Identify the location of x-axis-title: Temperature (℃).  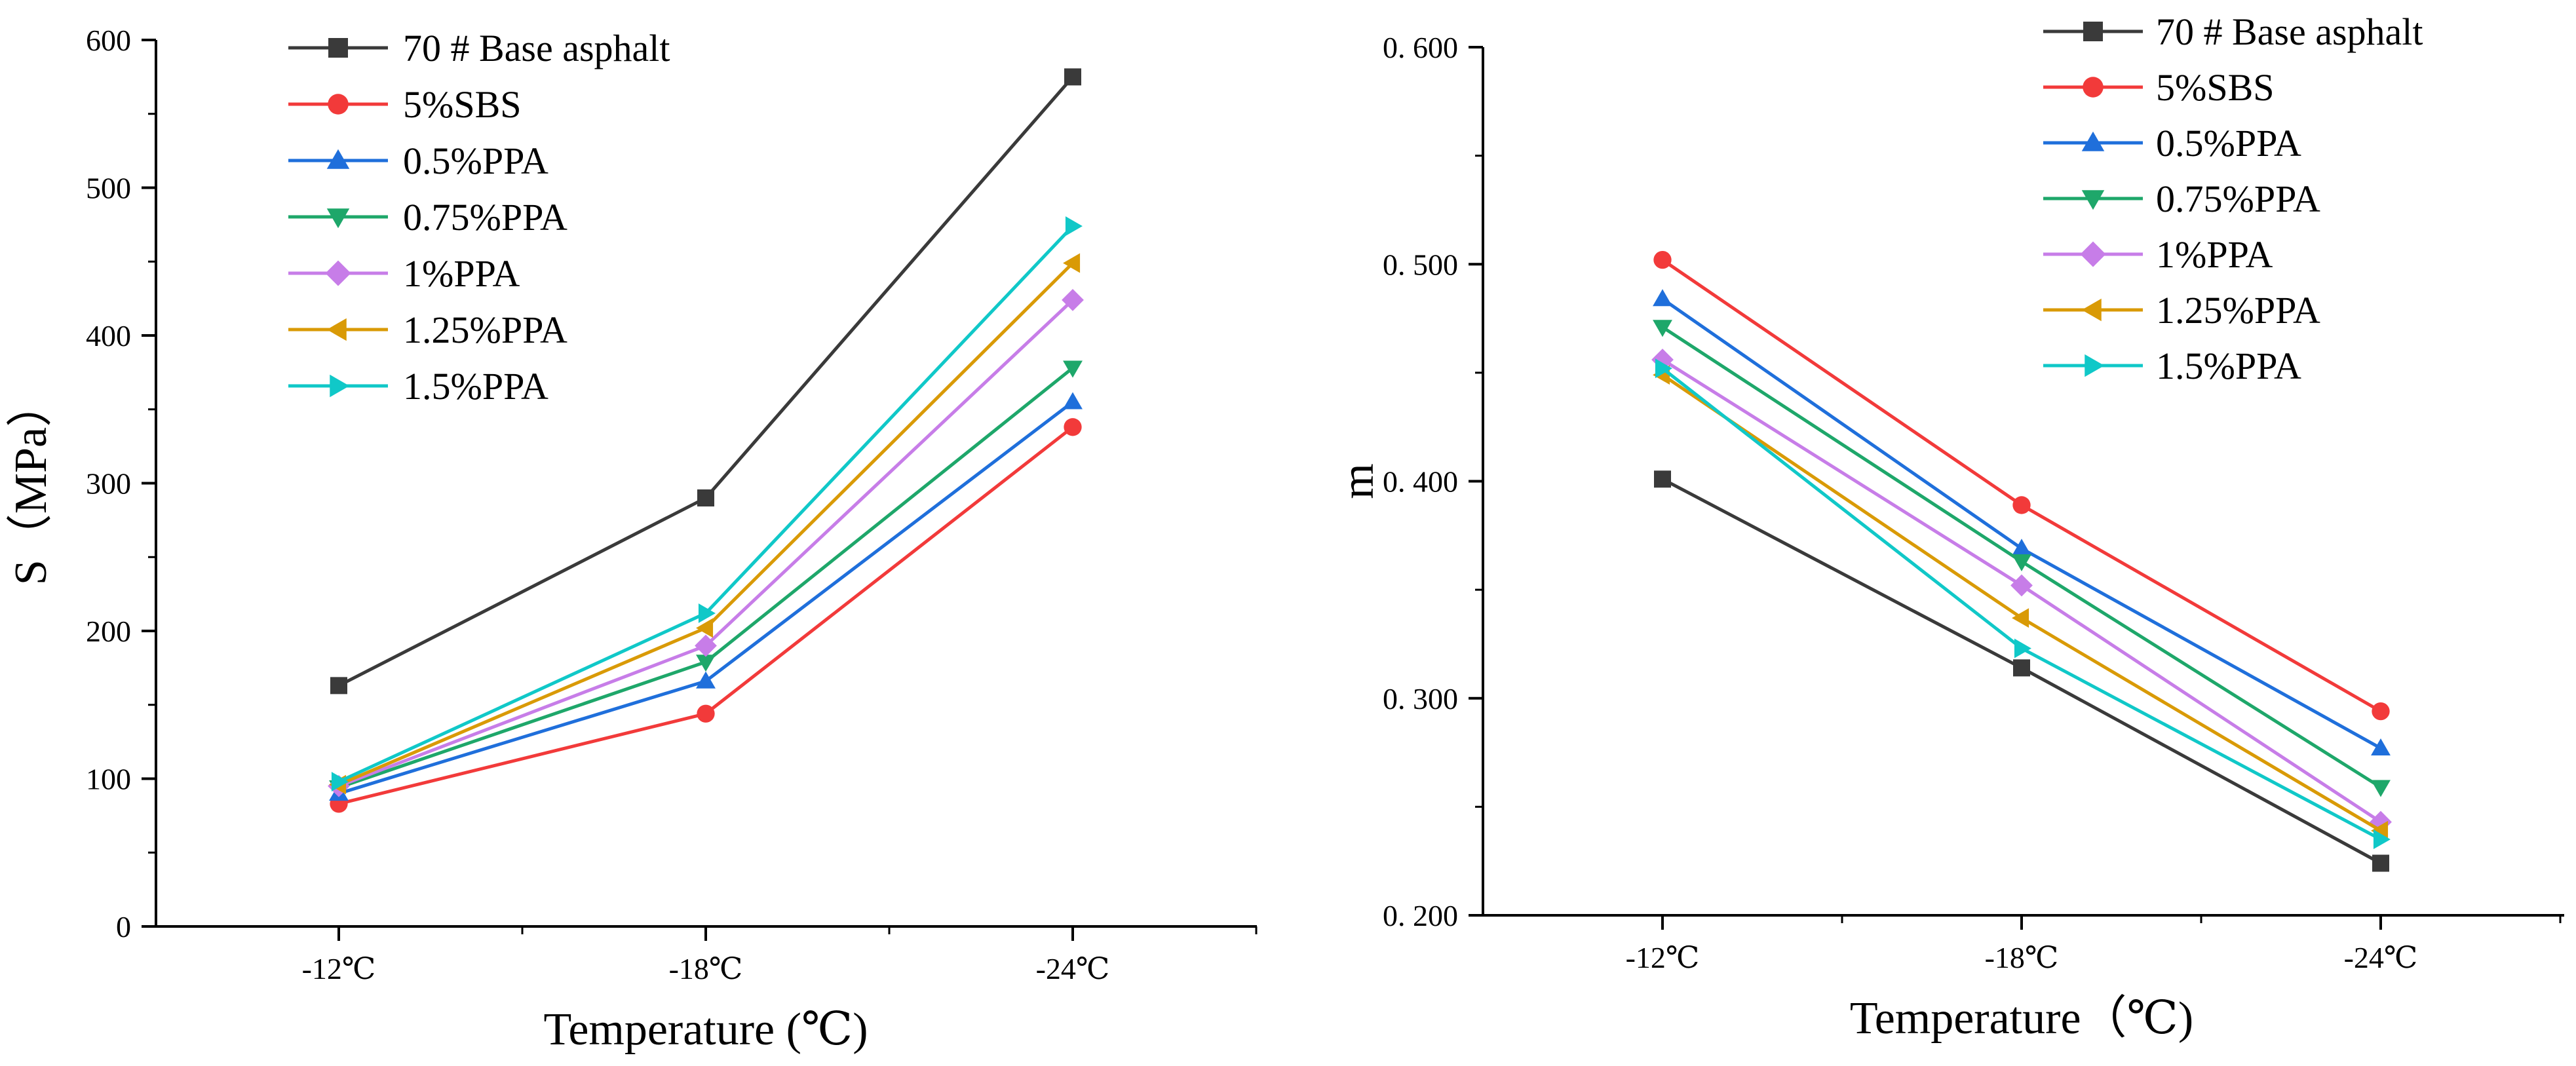
(705, 1029).